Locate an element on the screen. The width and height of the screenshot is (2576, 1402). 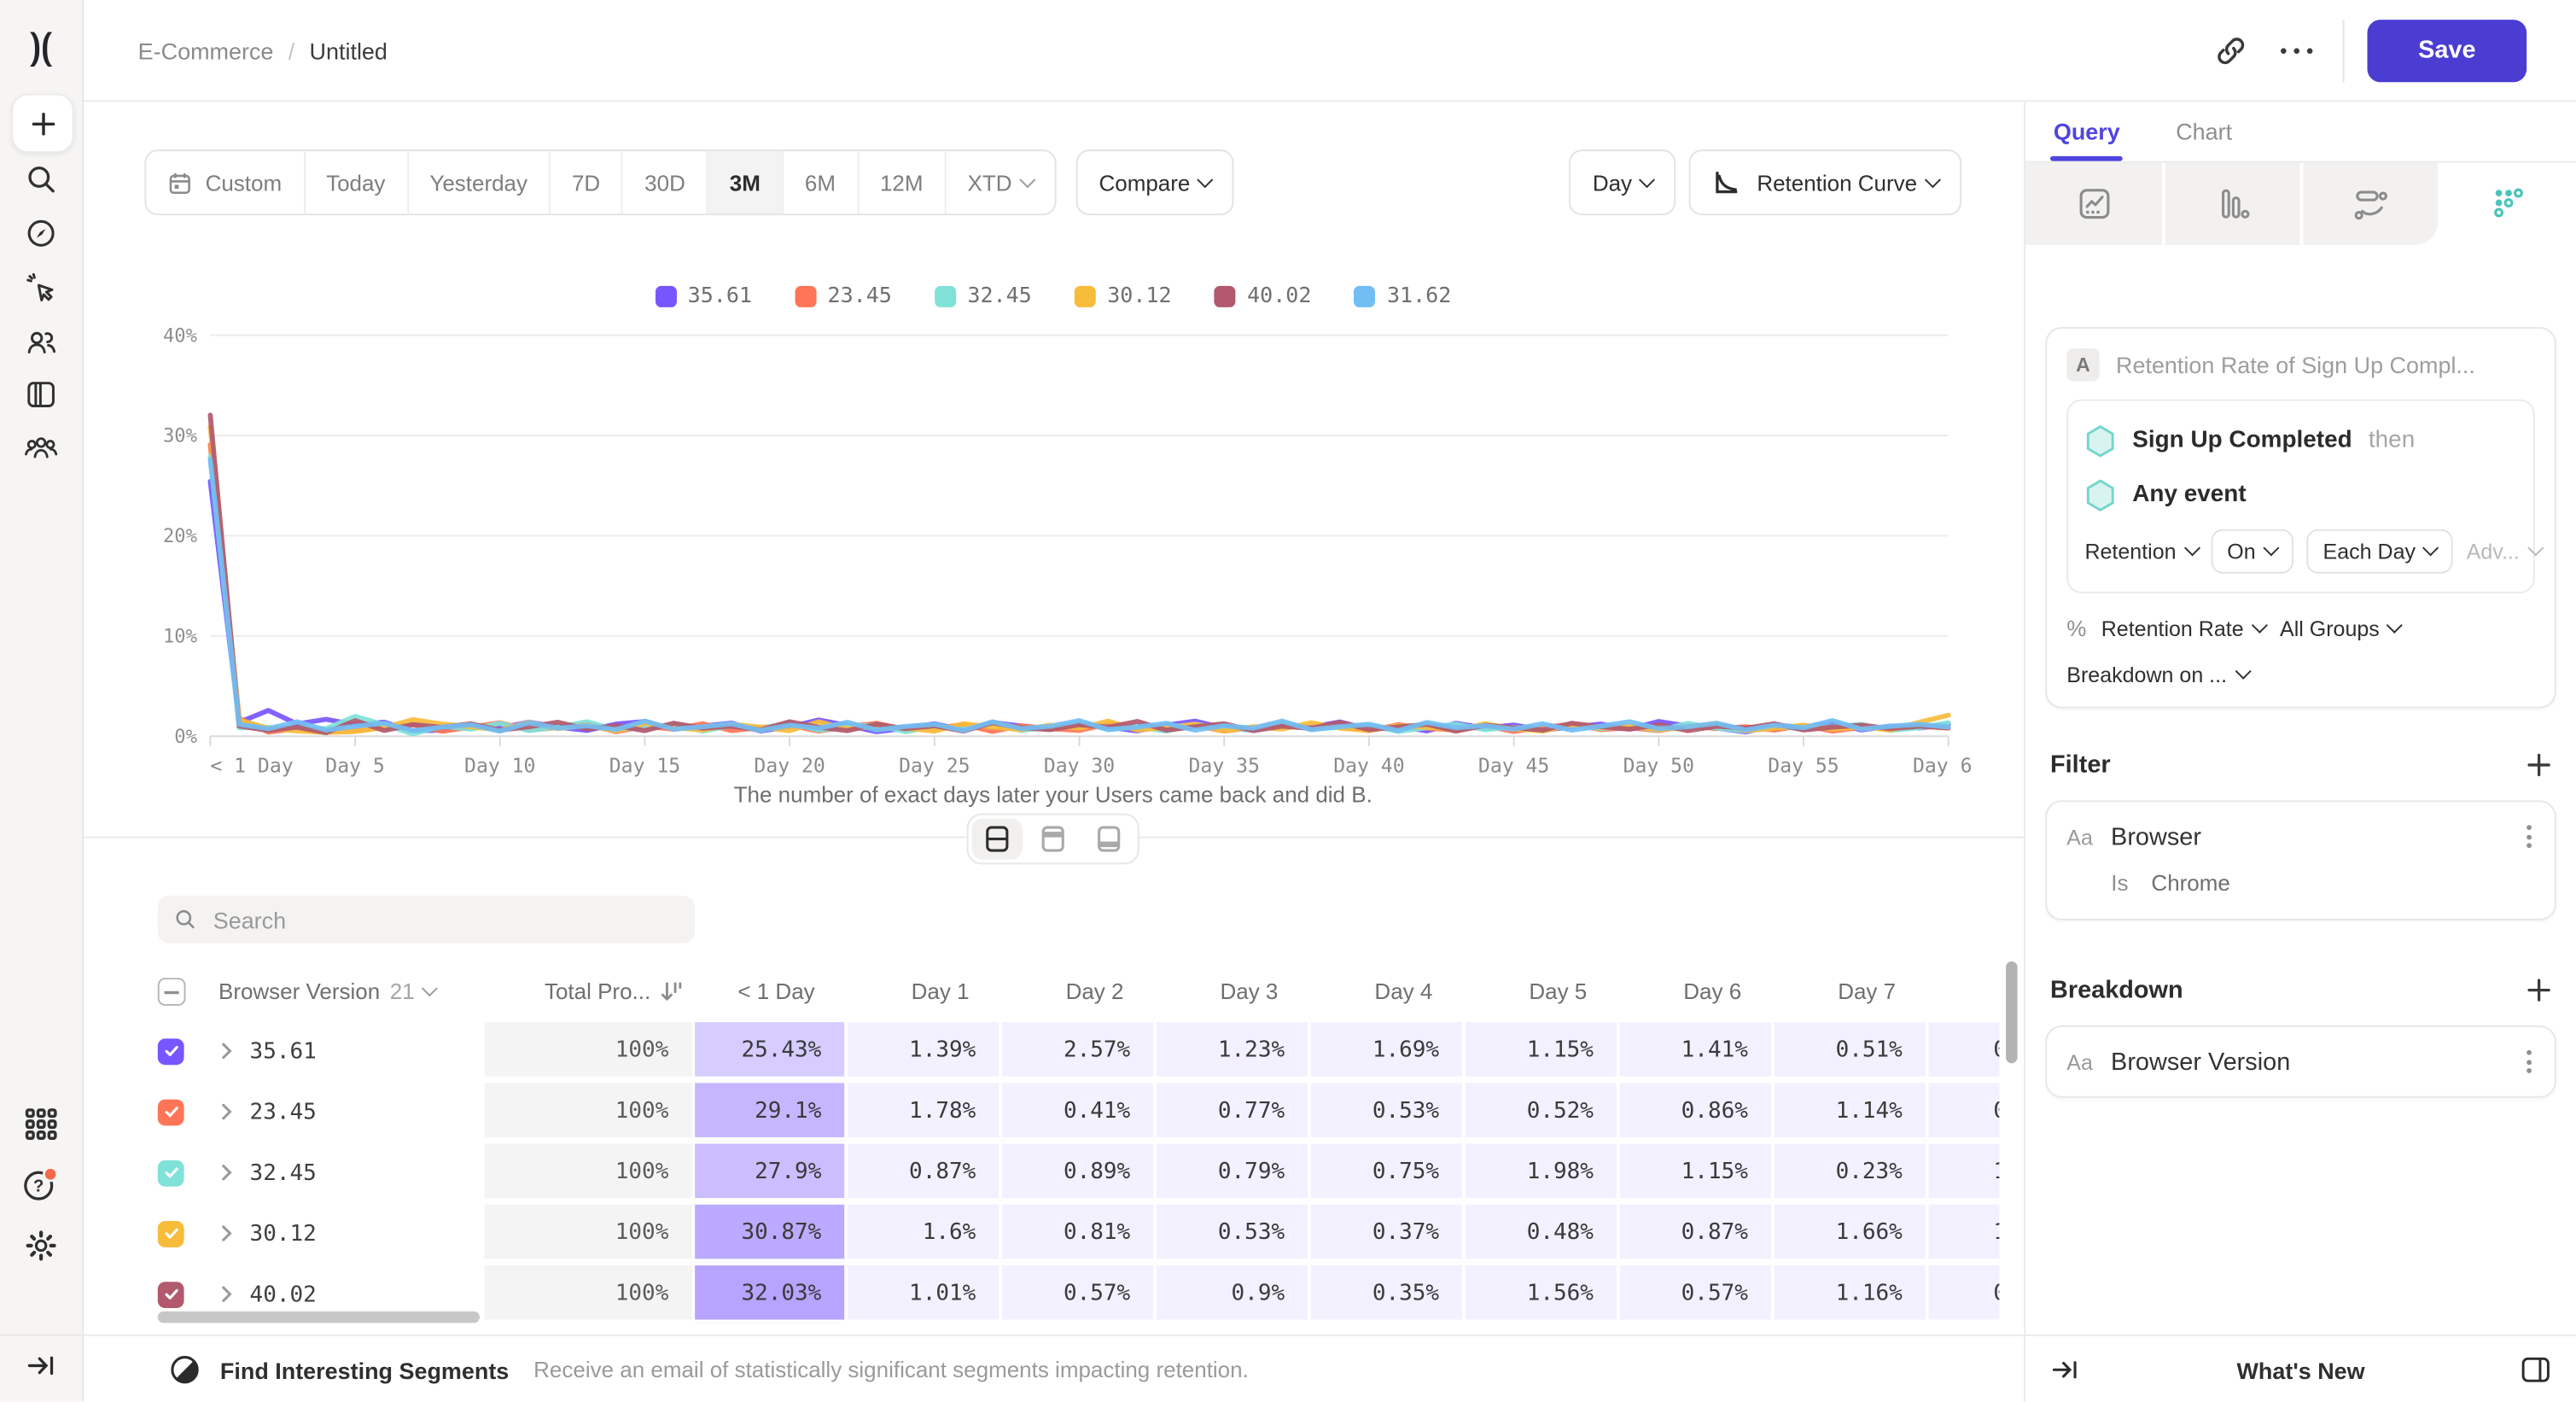
day-column-header: < 1 Day is located at coordinates (776, 991).